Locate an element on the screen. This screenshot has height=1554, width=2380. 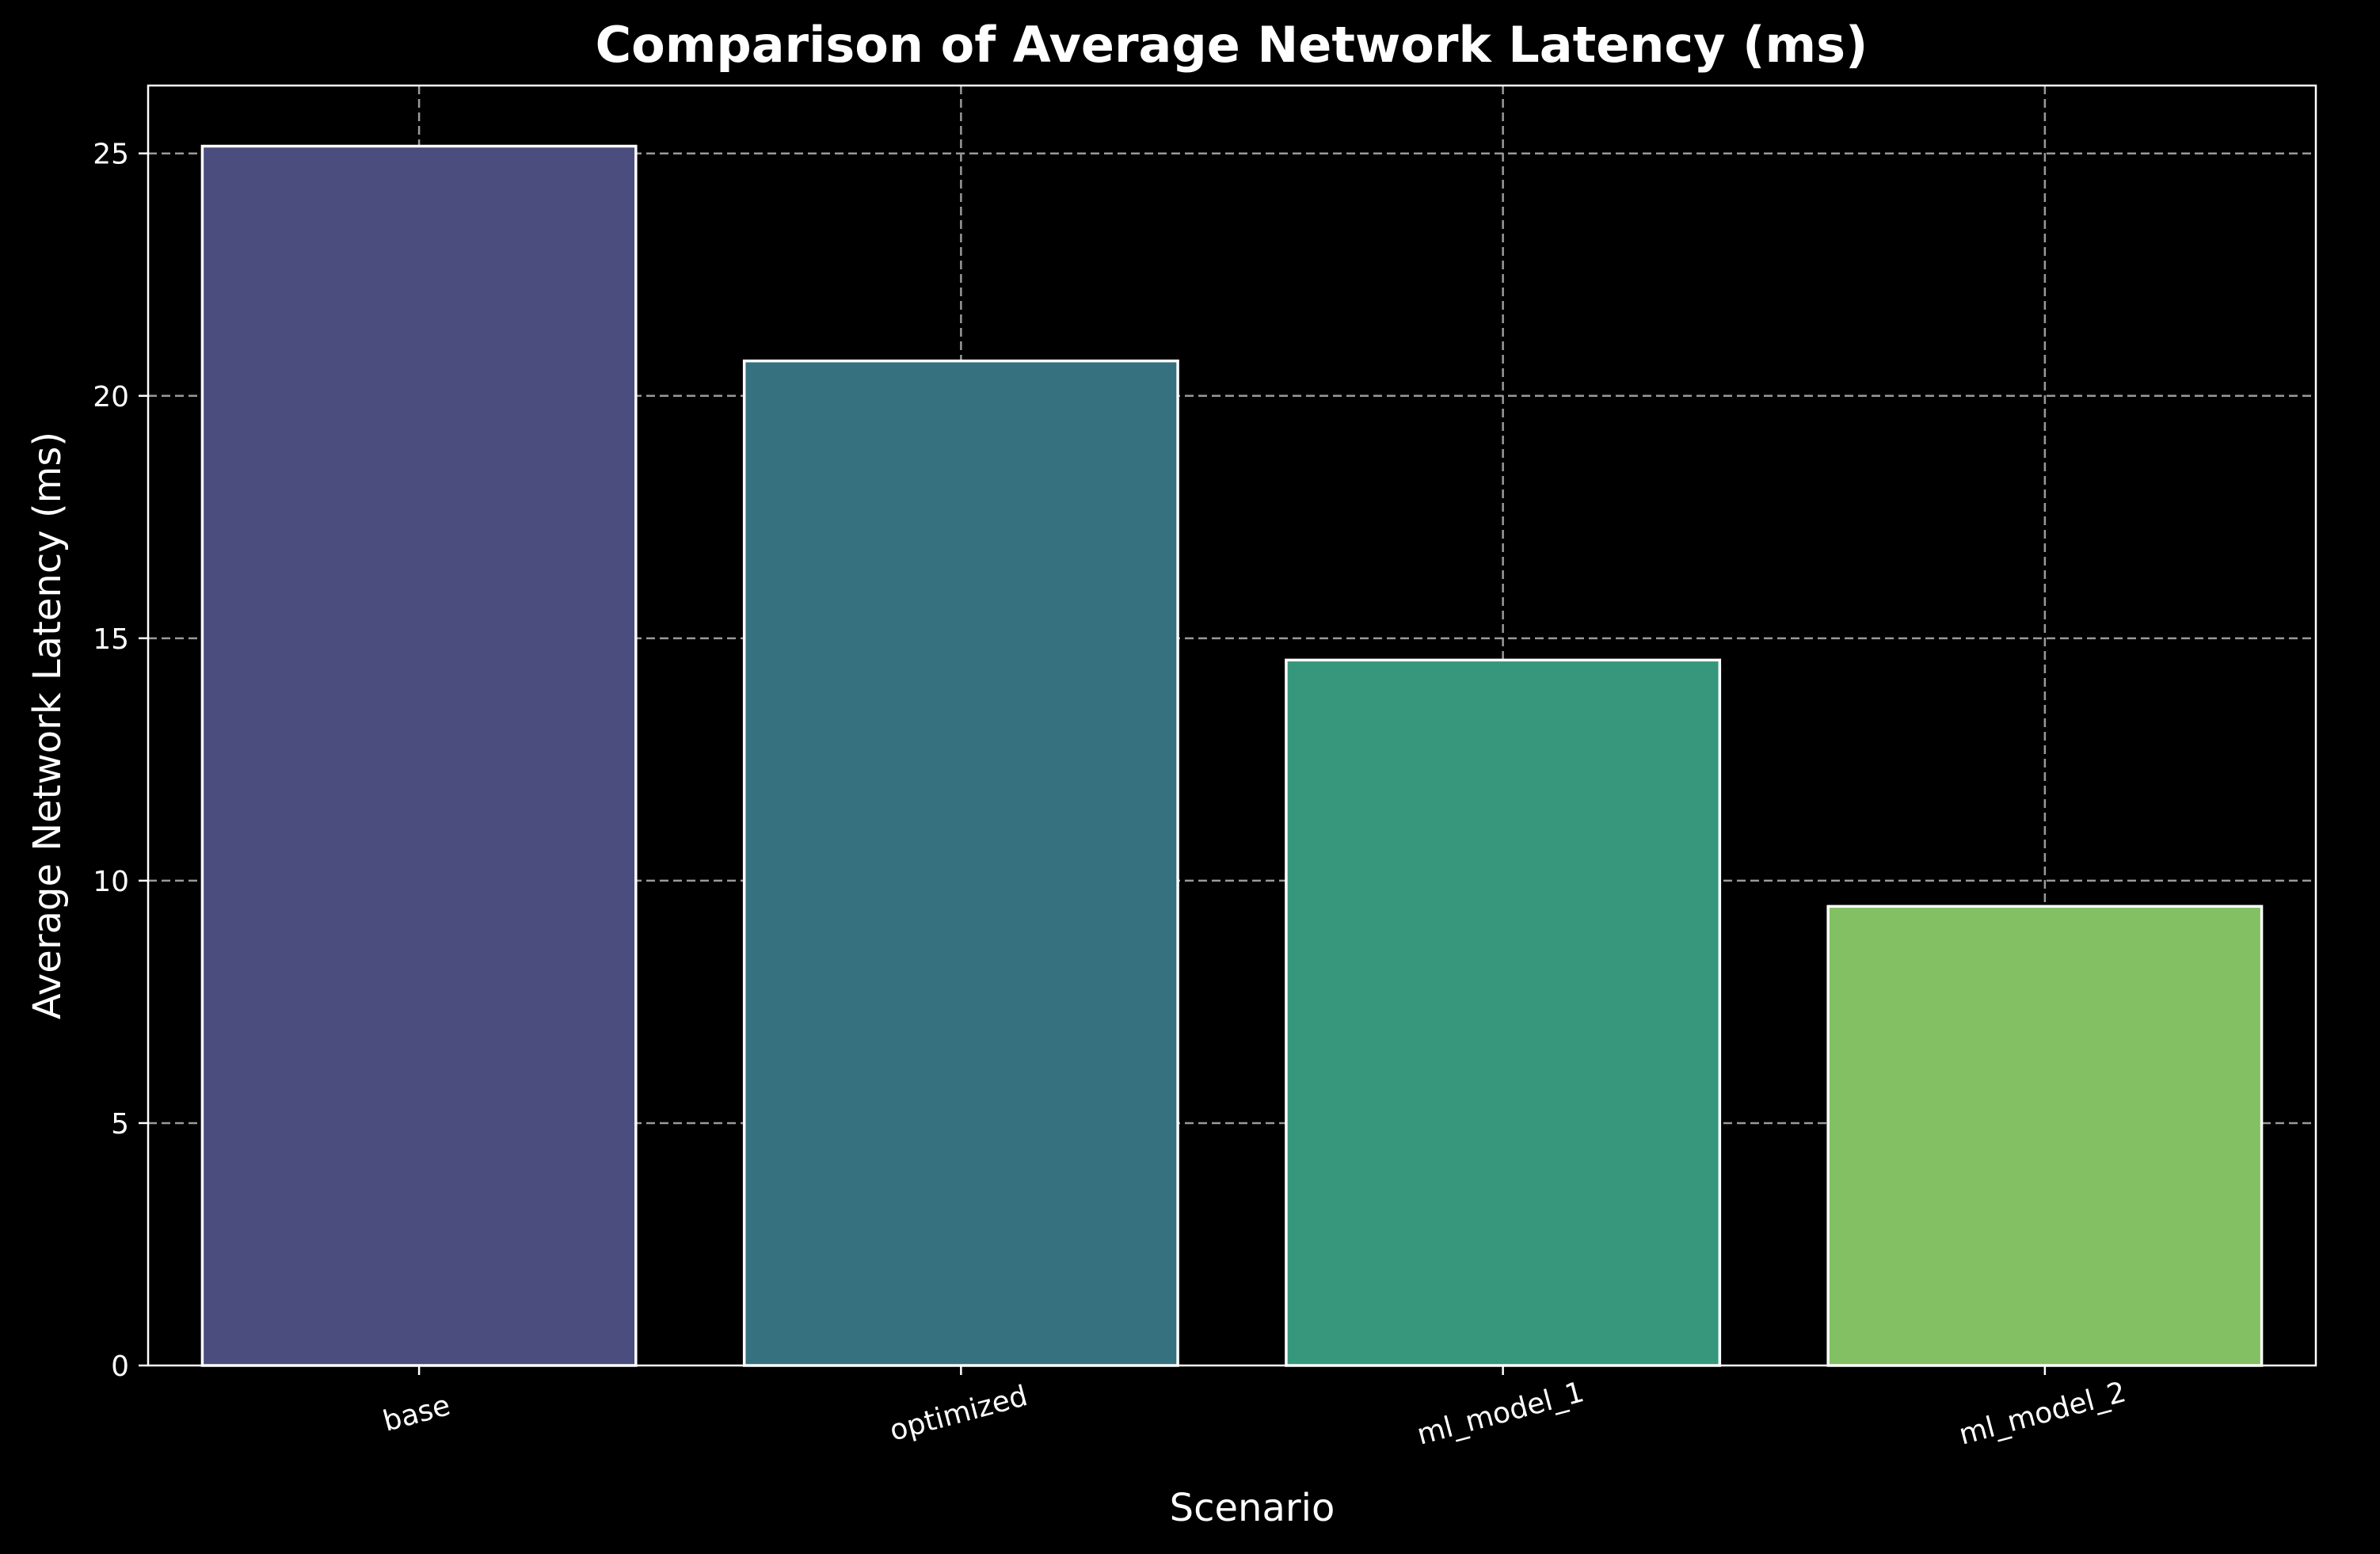
y-tick-label: 10 is located at coordinates (111, 882).